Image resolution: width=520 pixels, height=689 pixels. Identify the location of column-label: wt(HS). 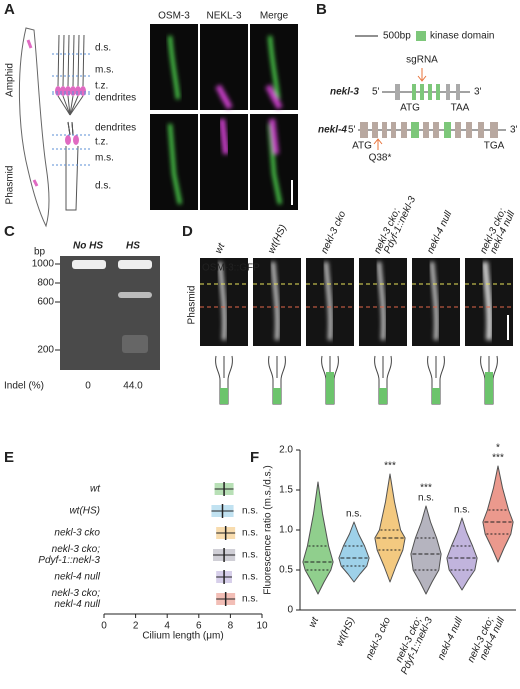
(277, 239).